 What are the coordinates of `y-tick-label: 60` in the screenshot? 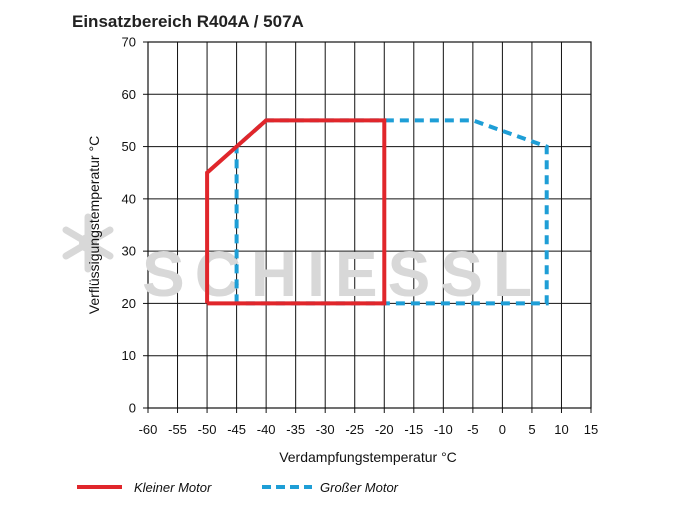 It's located at (129, 94).